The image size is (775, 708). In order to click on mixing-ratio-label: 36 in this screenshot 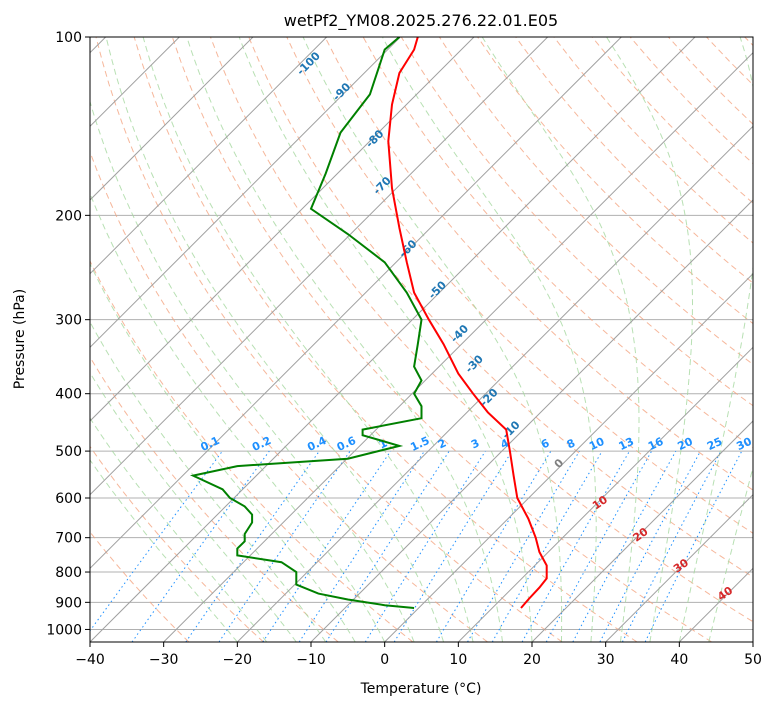, I will do `click(769, 444)`.